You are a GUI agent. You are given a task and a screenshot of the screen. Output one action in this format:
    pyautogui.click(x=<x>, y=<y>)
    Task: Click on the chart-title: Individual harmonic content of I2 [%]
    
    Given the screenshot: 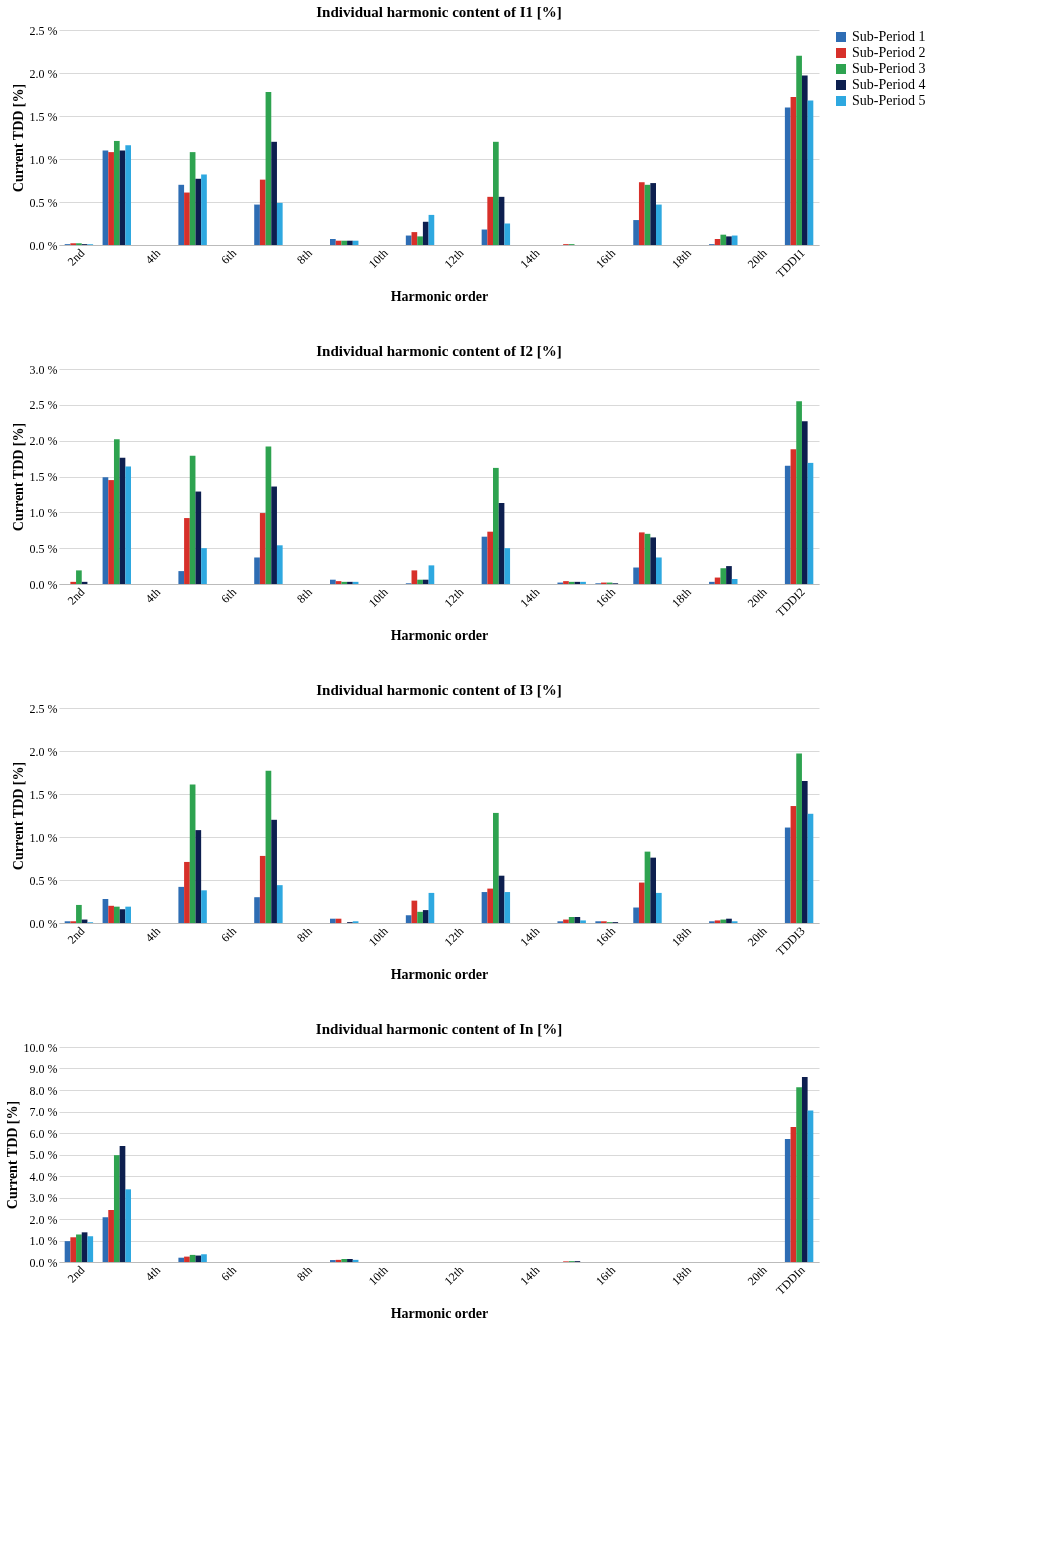 What is the action you would take?
    pyautogui.click(x=439, y=351)
    